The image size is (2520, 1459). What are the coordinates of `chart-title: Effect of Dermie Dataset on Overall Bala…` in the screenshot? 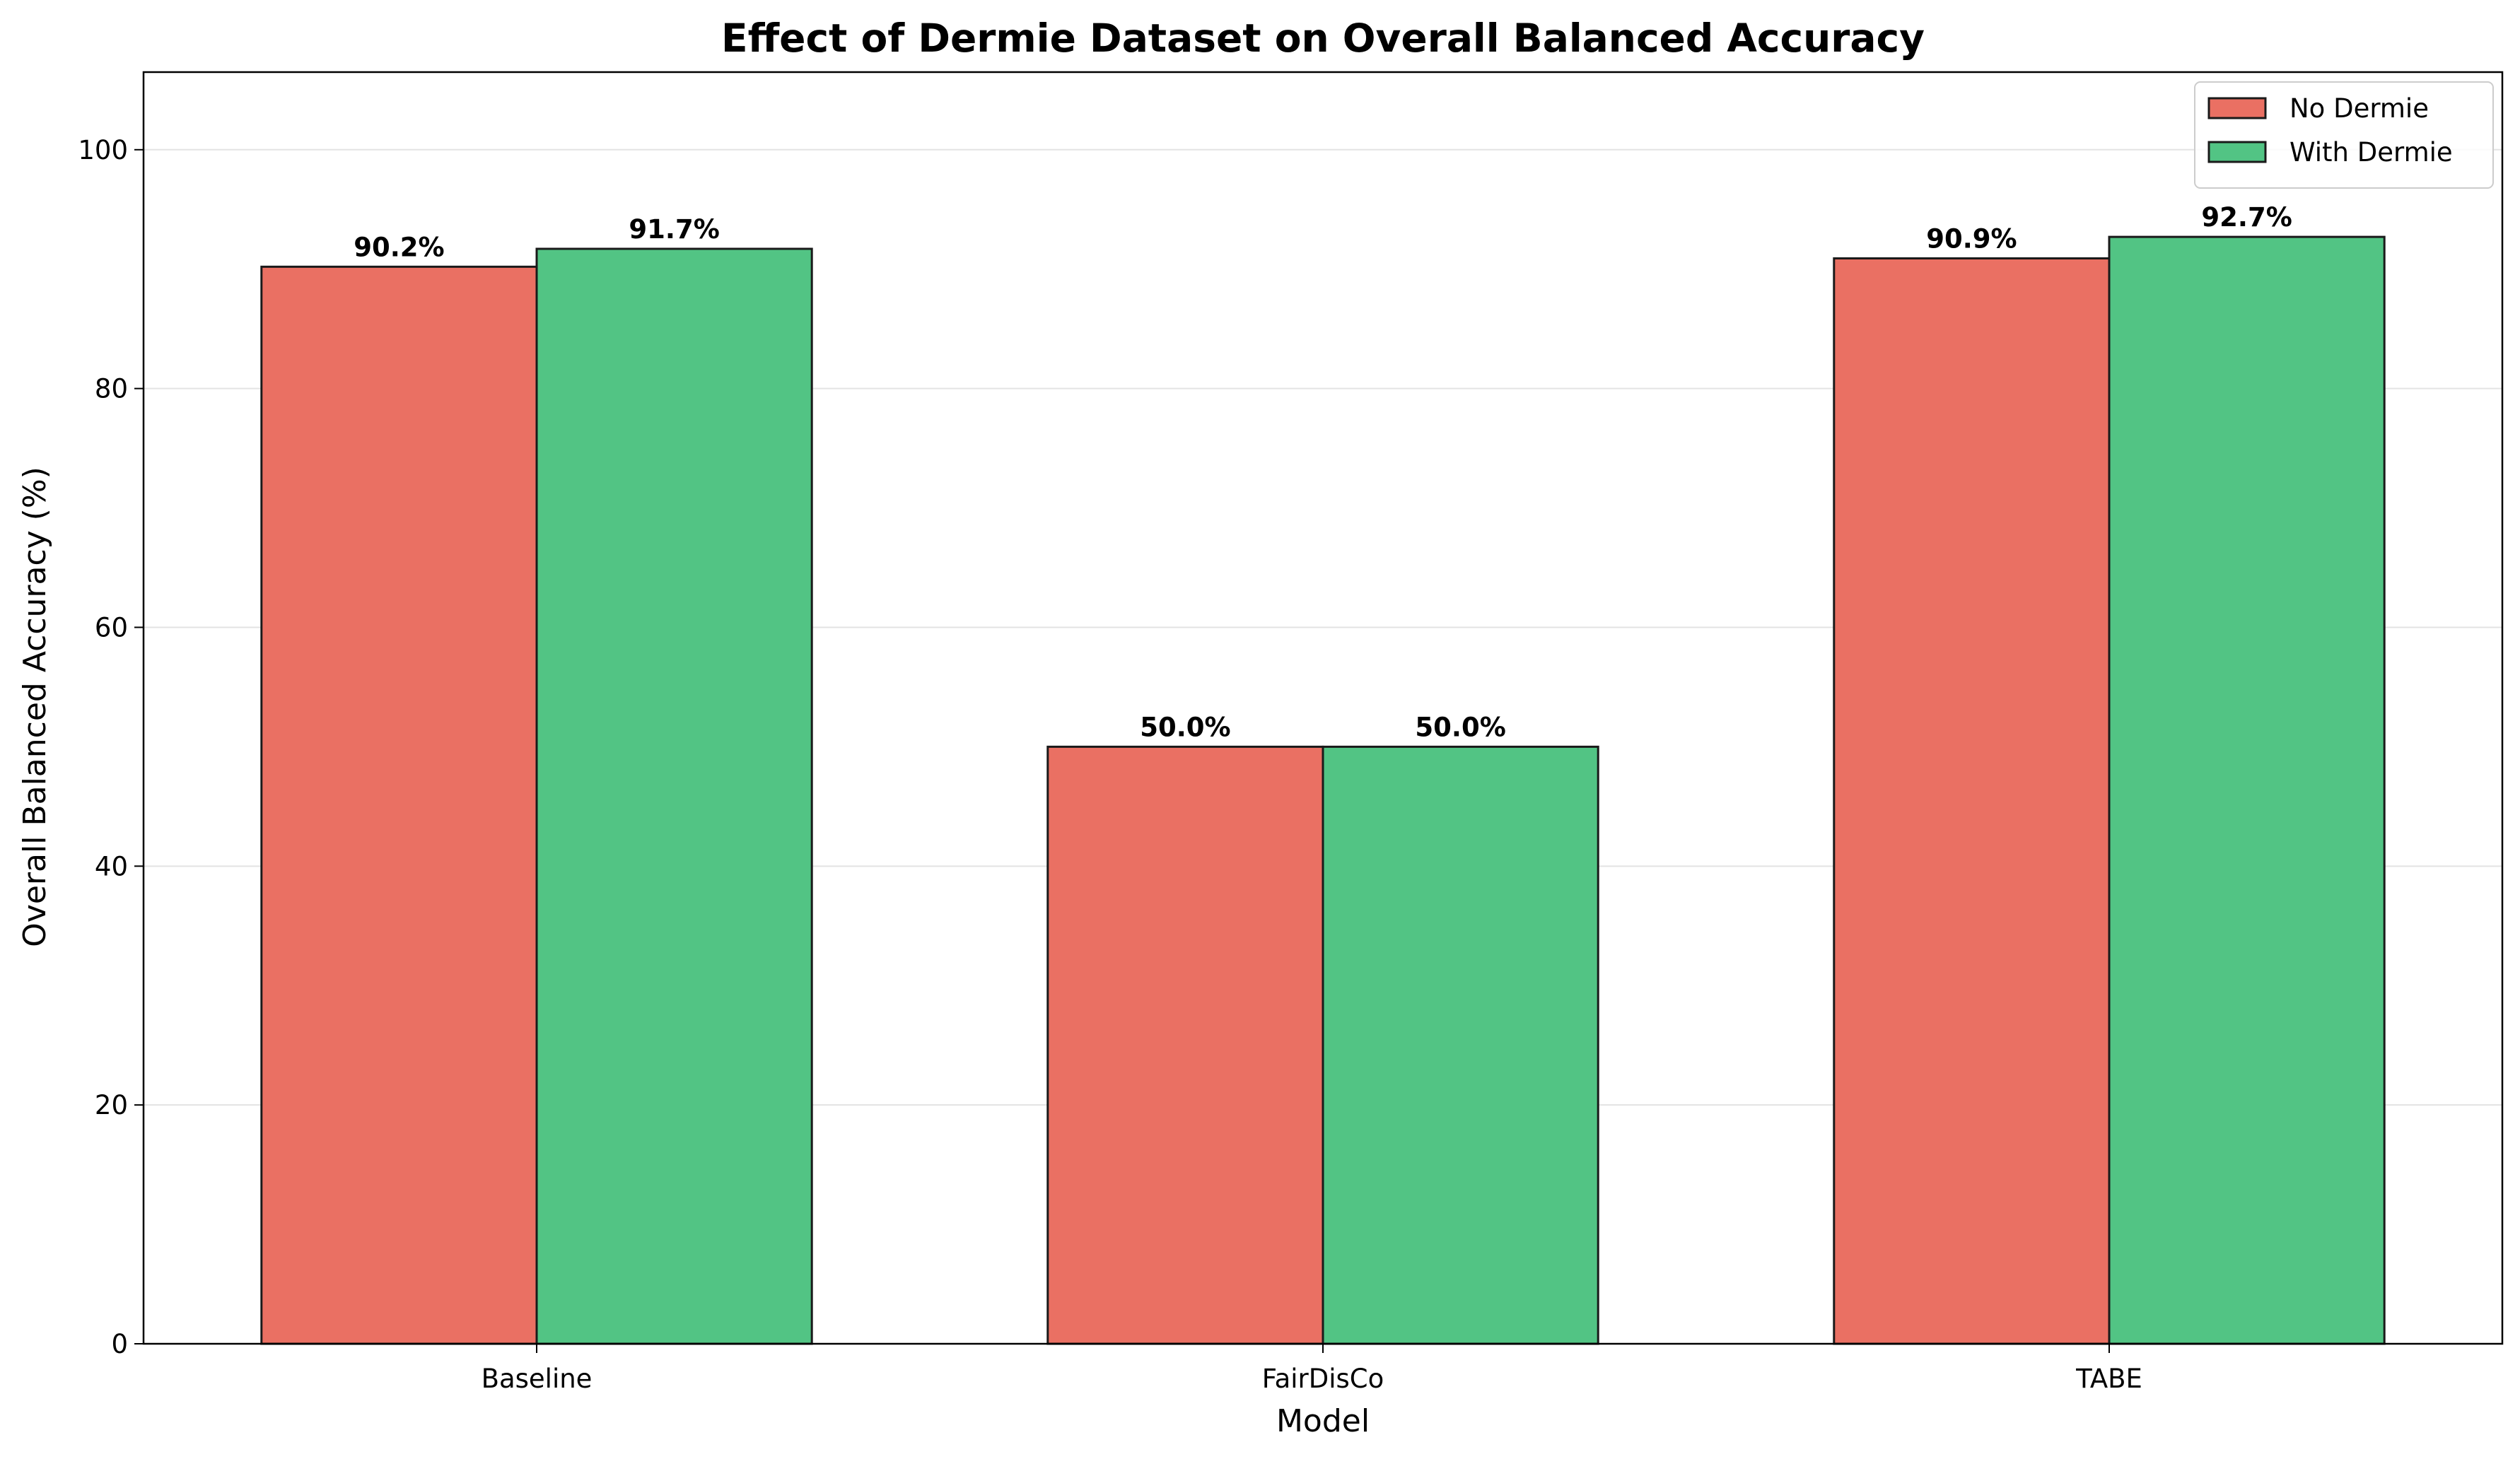 It's located at (1323, 38).